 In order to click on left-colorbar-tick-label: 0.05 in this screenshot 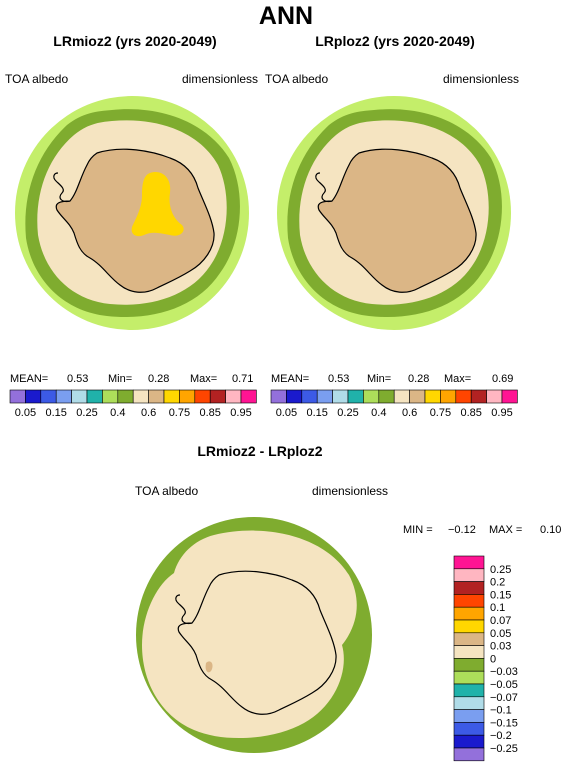, I will do `click(25, 413)`.